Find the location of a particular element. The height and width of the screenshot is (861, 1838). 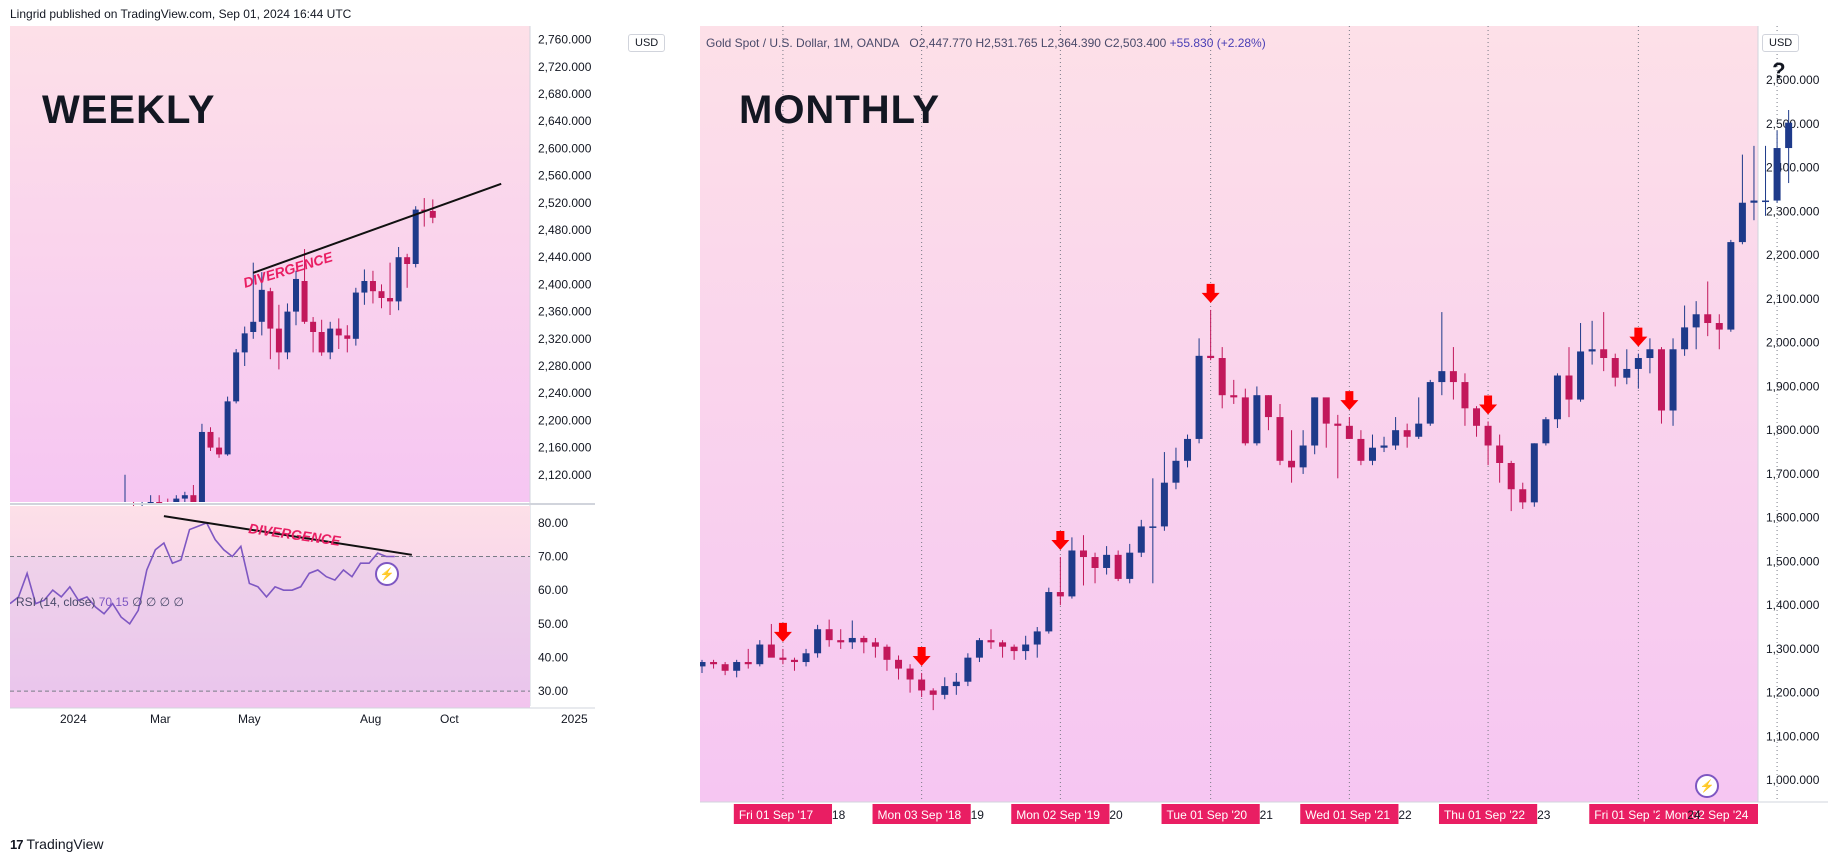

monthly-y-tick: 2,600.000 is located at coordinates (1793, 80).